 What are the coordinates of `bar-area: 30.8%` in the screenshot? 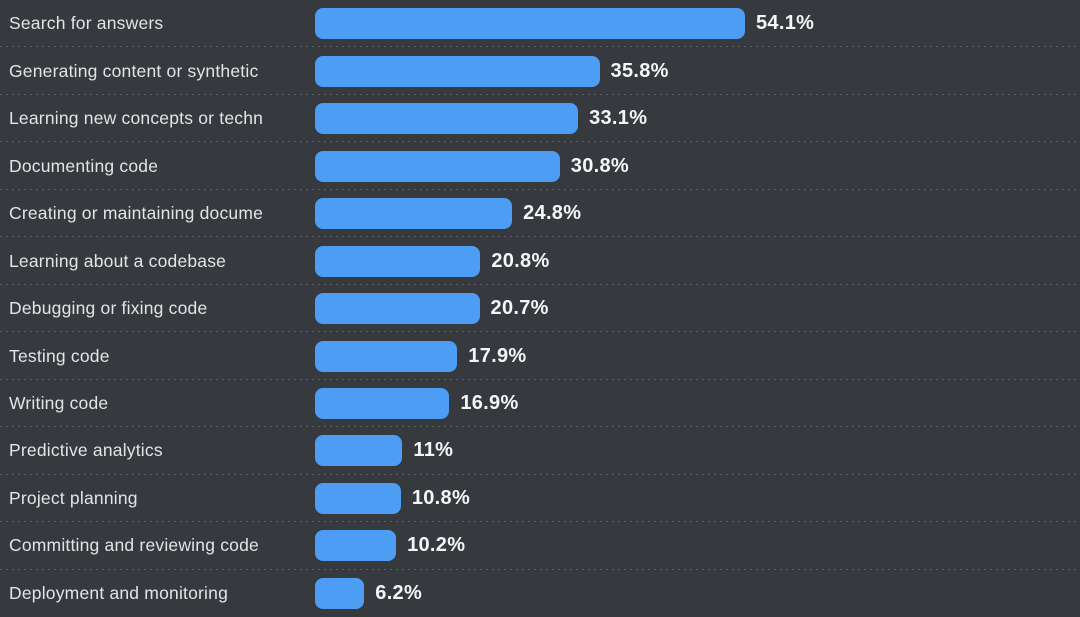 It's located at (697, 166).